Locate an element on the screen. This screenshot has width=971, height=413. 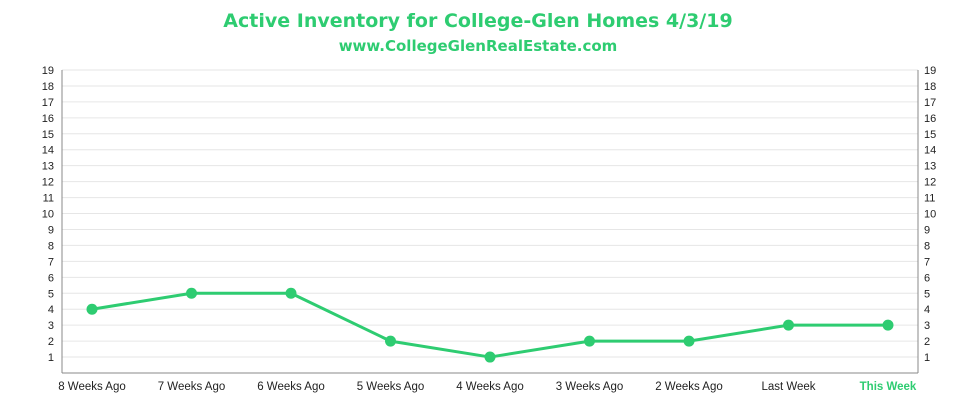
y-tick-right-5: 5 is located at coordinates (927, 294).